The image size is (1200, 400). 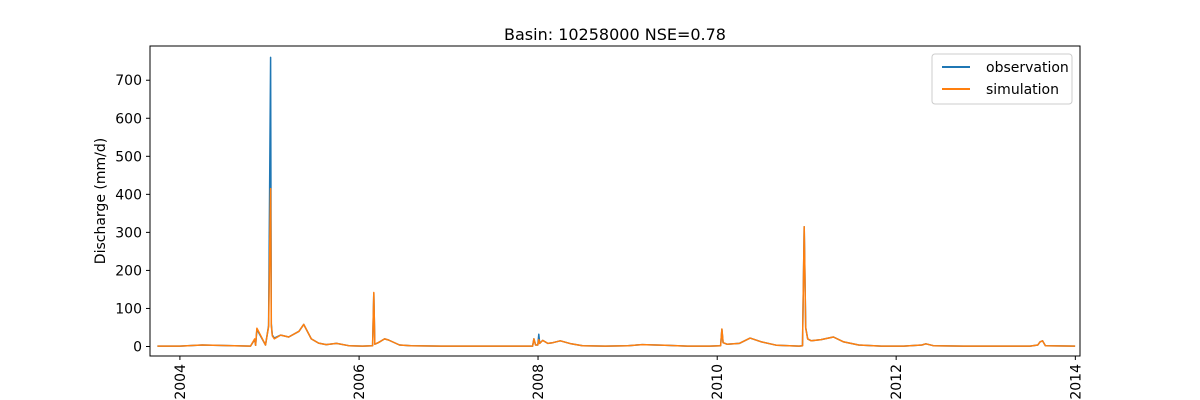 I want to click on x-tick-label: 2014, so click(x=1076, y=382).